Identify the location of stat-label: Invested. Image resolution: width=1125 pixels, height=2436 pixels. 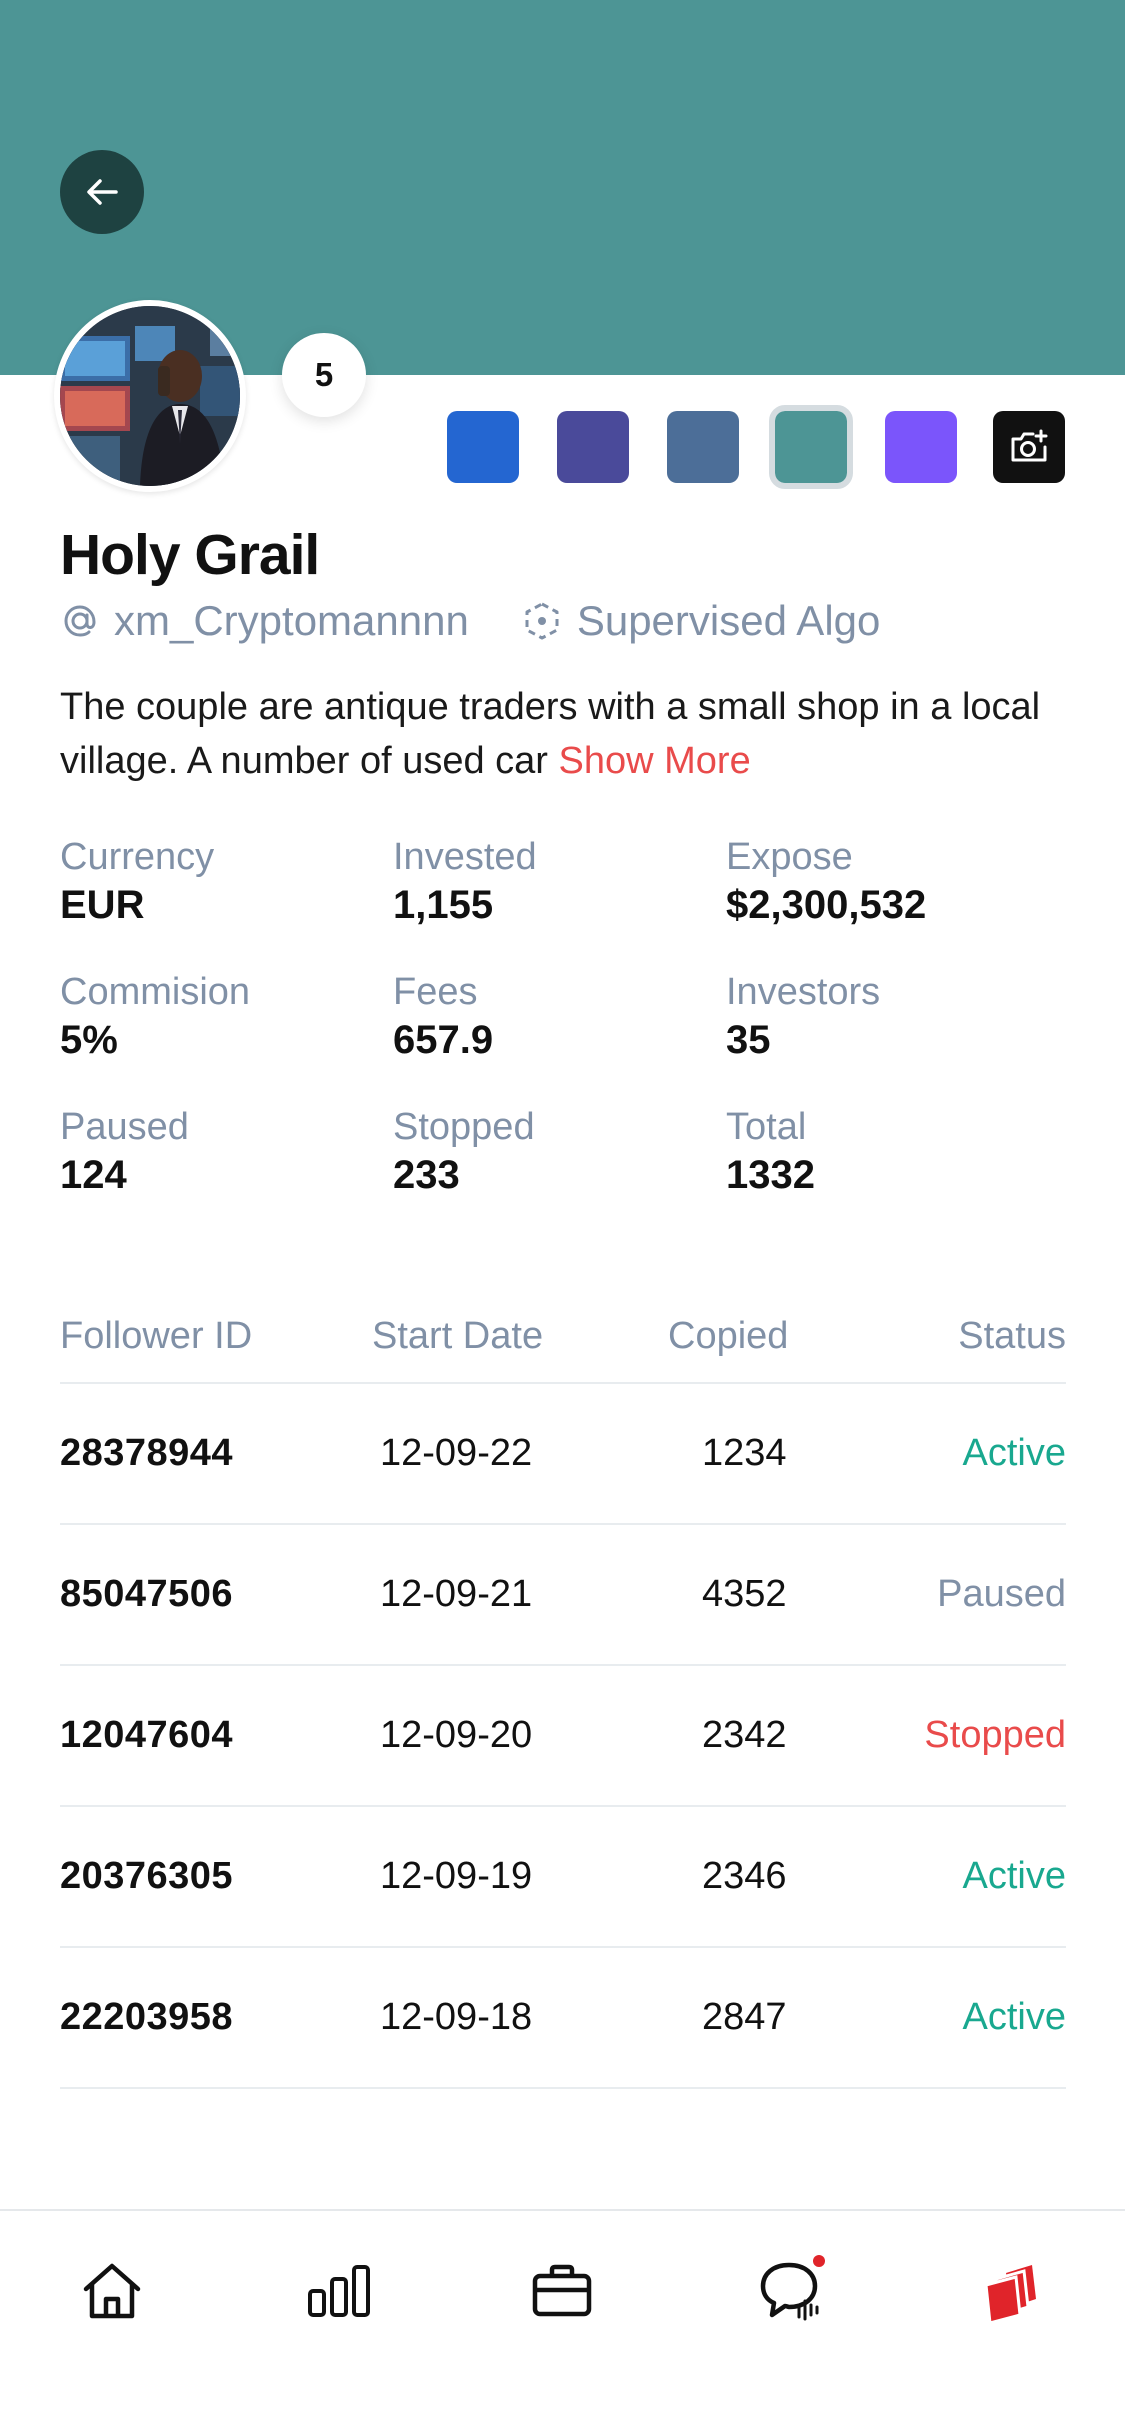
(465, 857).